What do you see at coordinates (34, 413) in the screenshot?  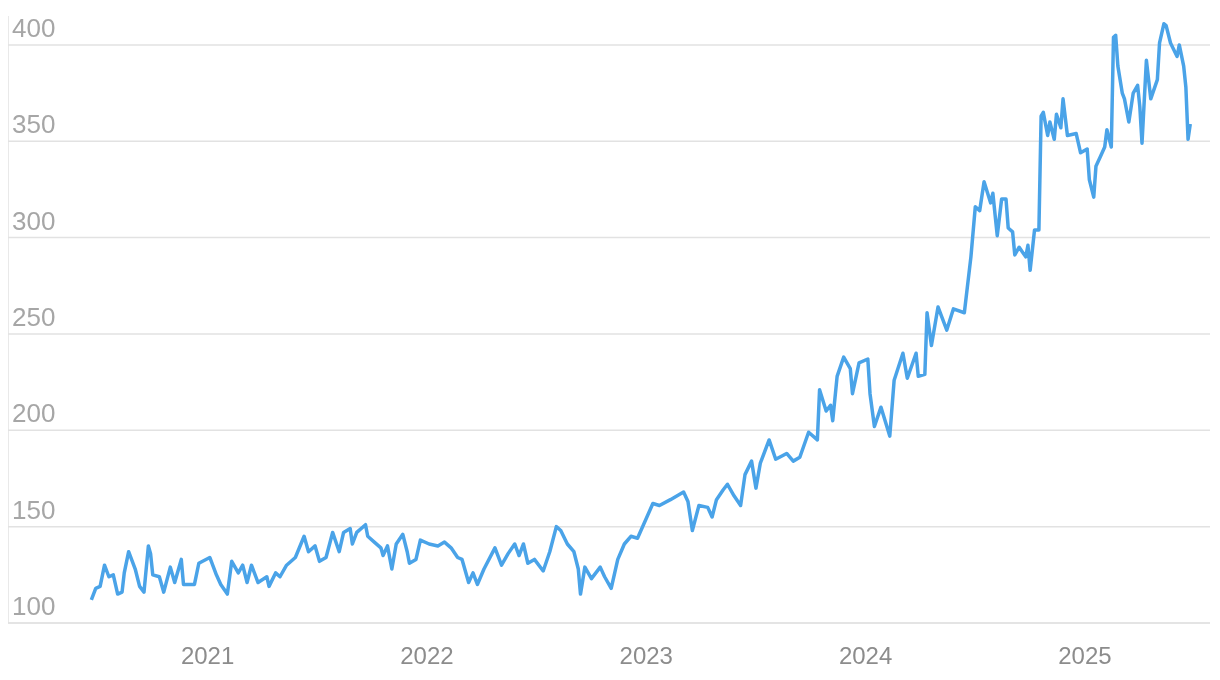 I see `y-tick-label: 200` at bounding box center [34, 413].